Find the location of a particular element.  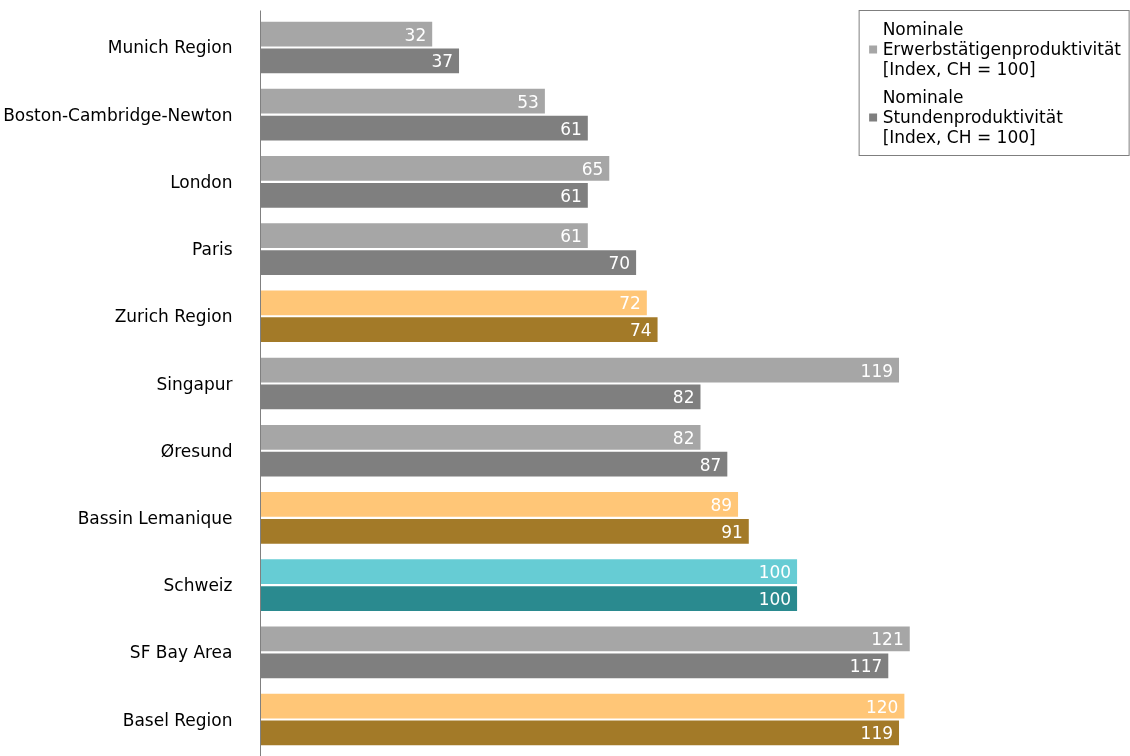

data-label: 72 is located at coordinates (630, 303).